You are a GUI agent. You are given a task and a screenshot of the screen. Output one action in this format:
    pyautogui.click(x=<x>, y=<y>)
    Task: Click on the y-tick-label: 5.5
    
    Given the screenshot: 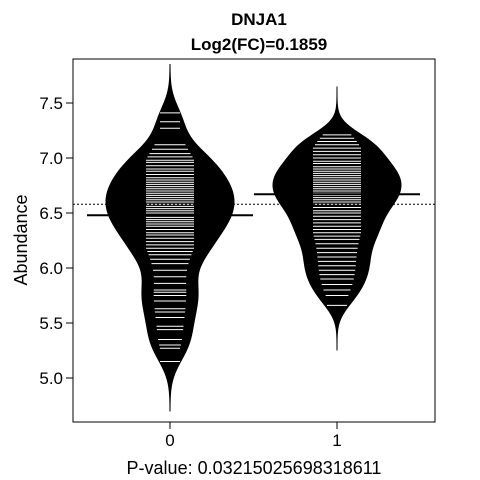 What is the action you would take?
    pyautogui.click(x=51, y=323)
    